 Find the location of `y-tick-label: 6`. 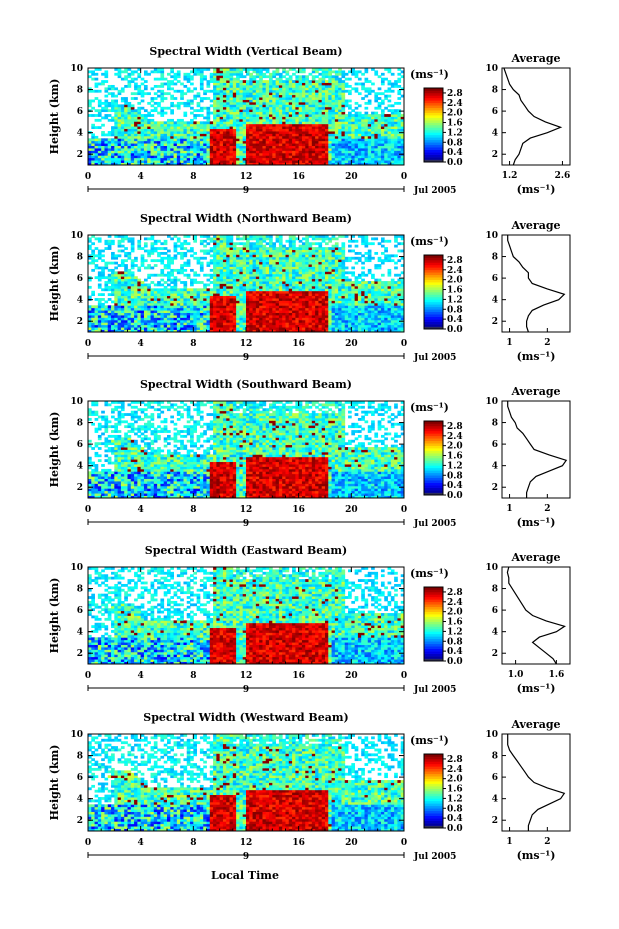

y-tick-label: 6 is located at coordinates (80, 112).